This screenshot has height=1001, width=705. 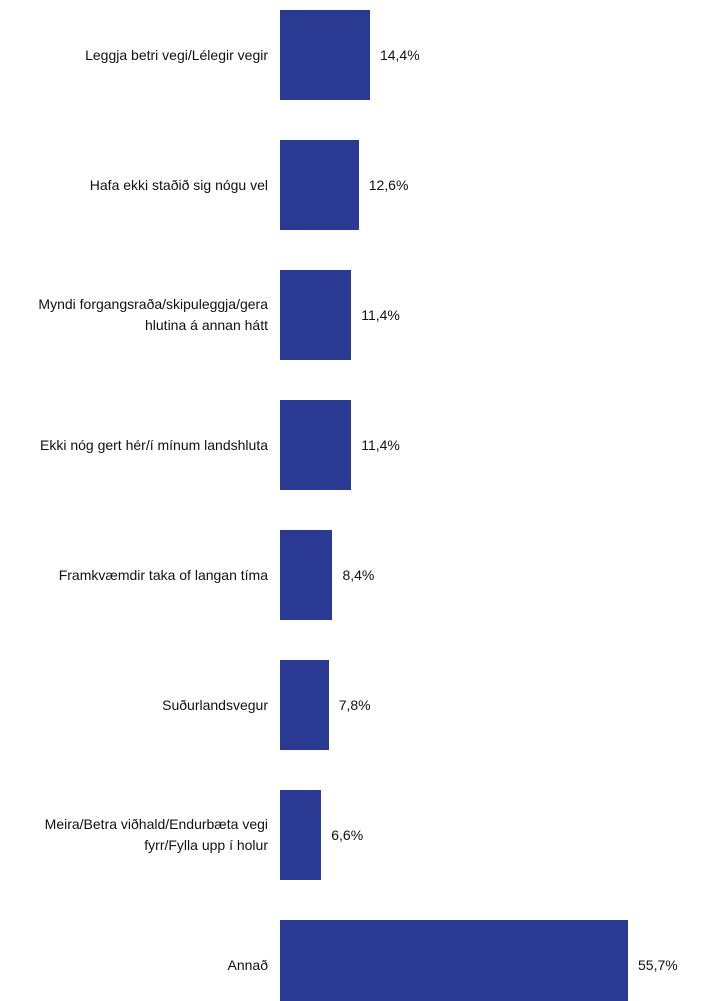 I want to click on category-label: Leggja betri vegi/Lélegir vegir, so click(x=176, y=54).